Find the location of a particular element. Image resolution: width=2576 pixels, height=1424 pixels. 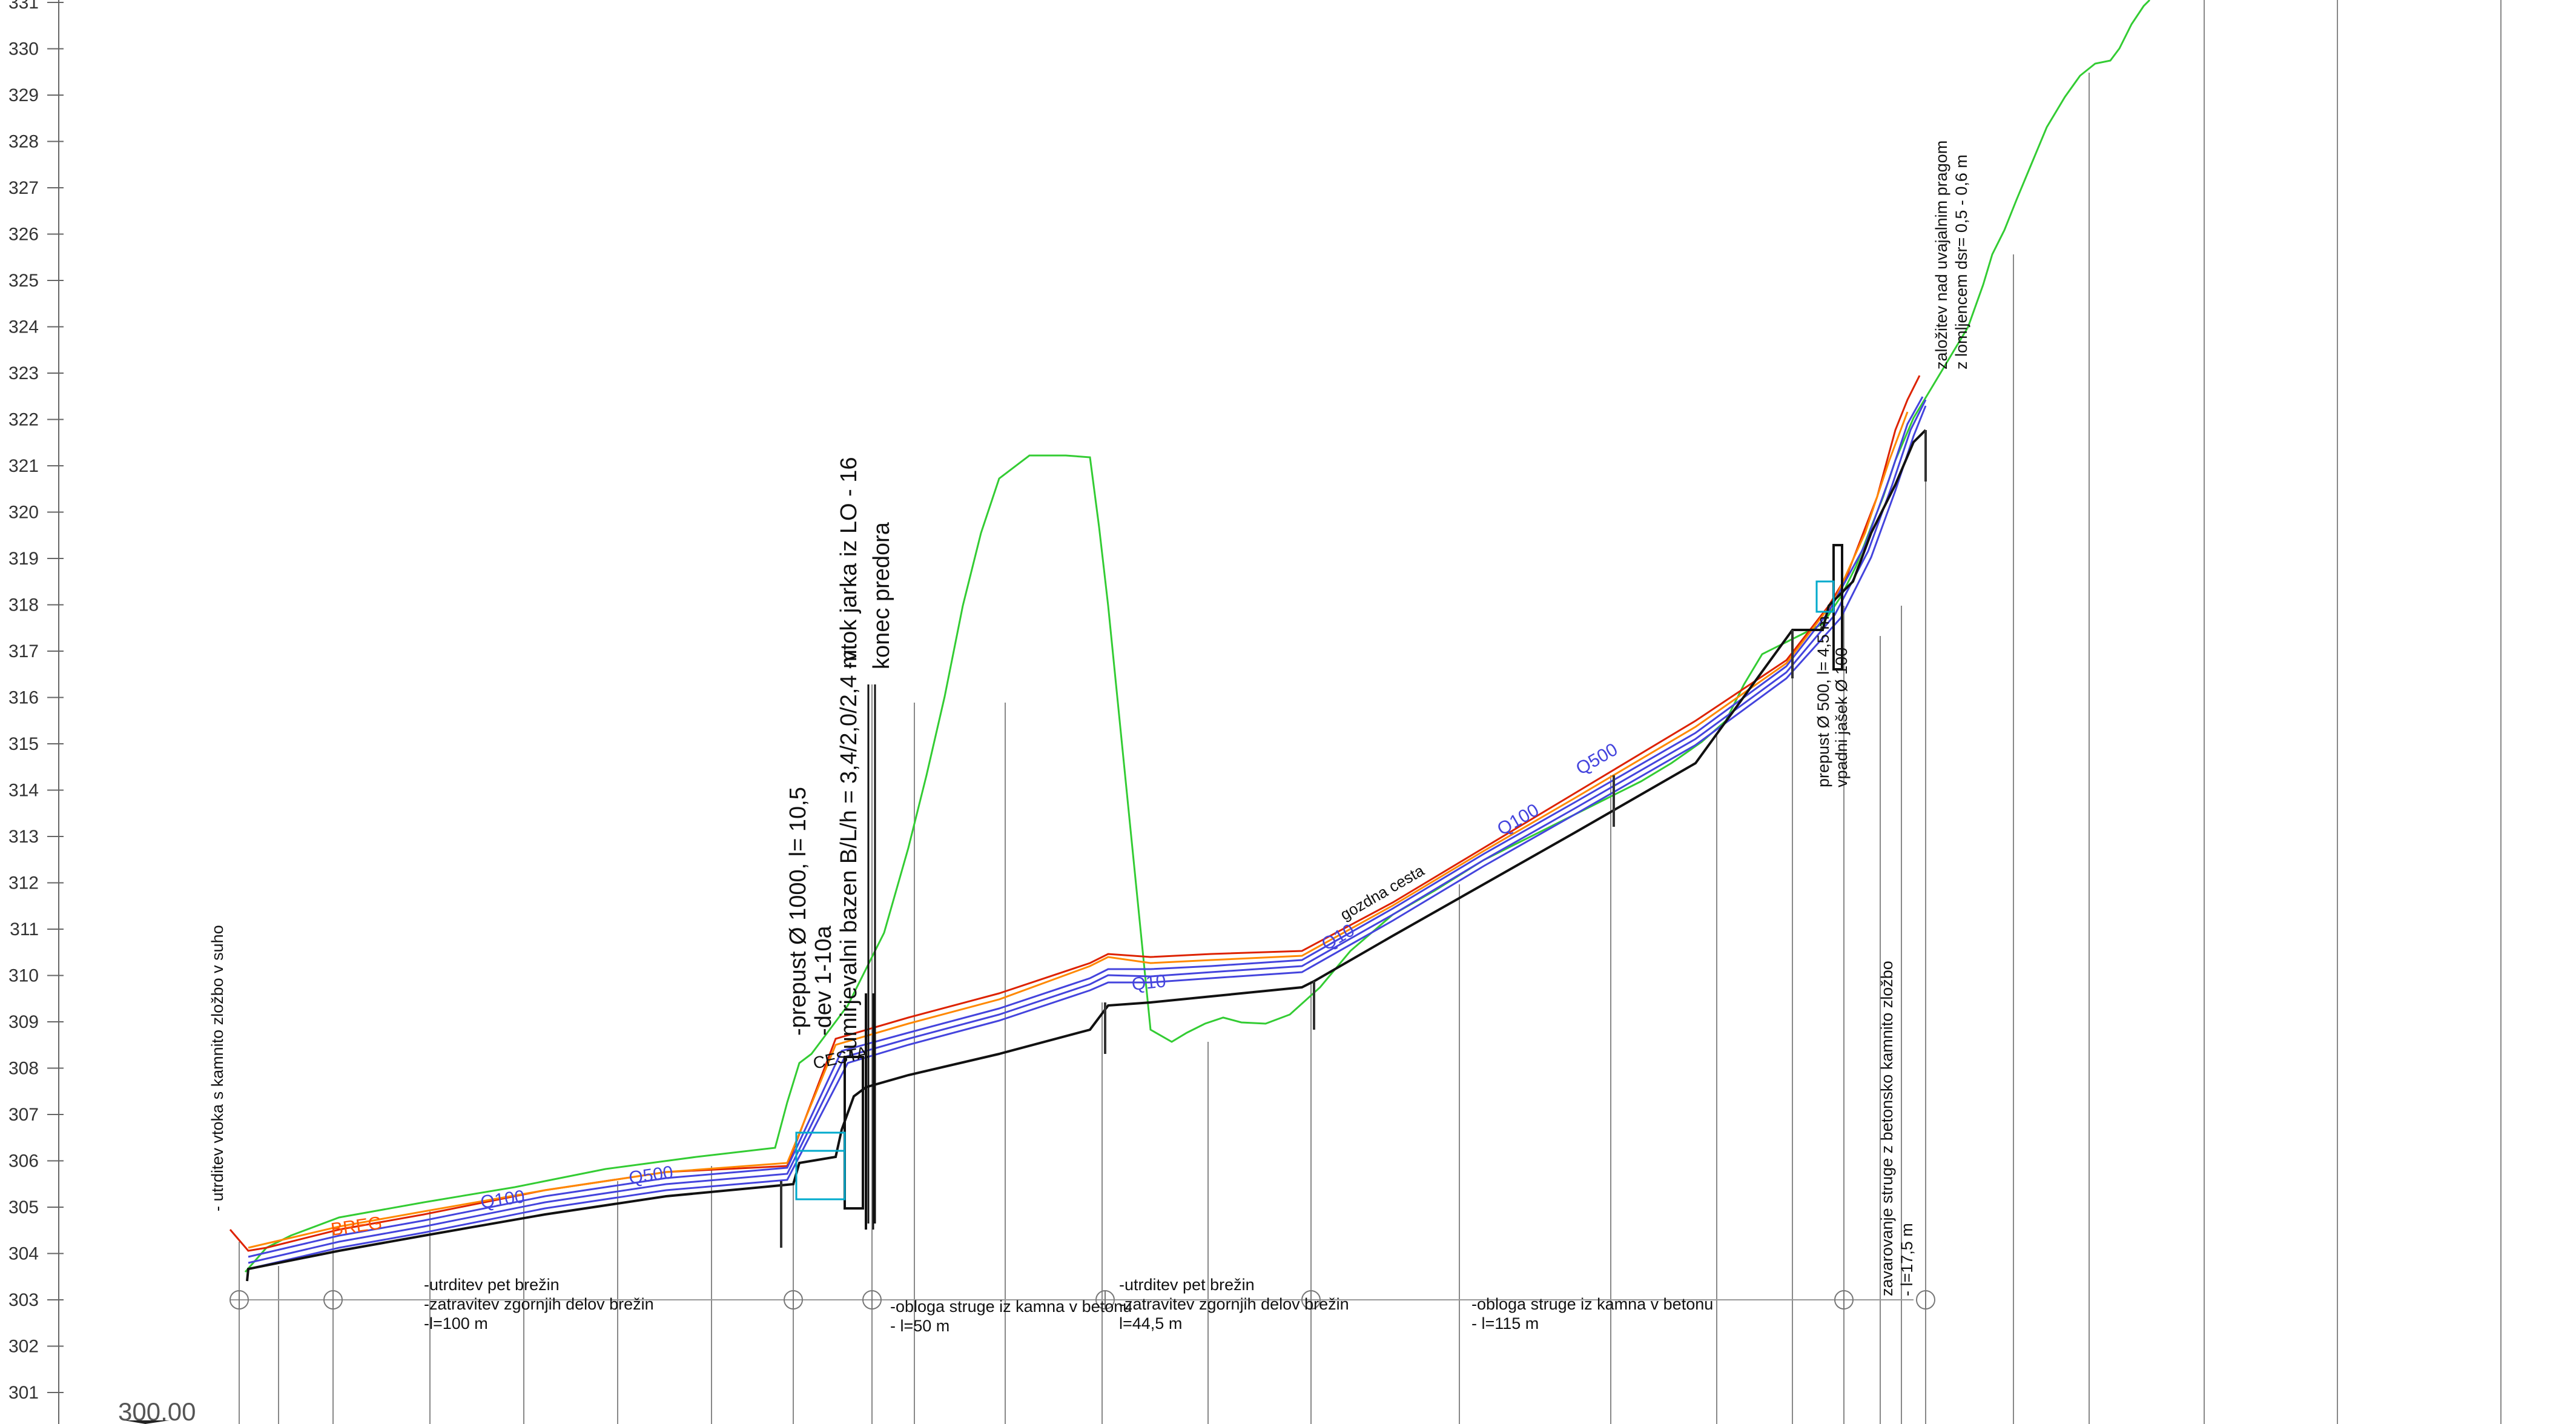

note-line: založitev nad uvajalnim pragom is located at coordinates (1941, 255).